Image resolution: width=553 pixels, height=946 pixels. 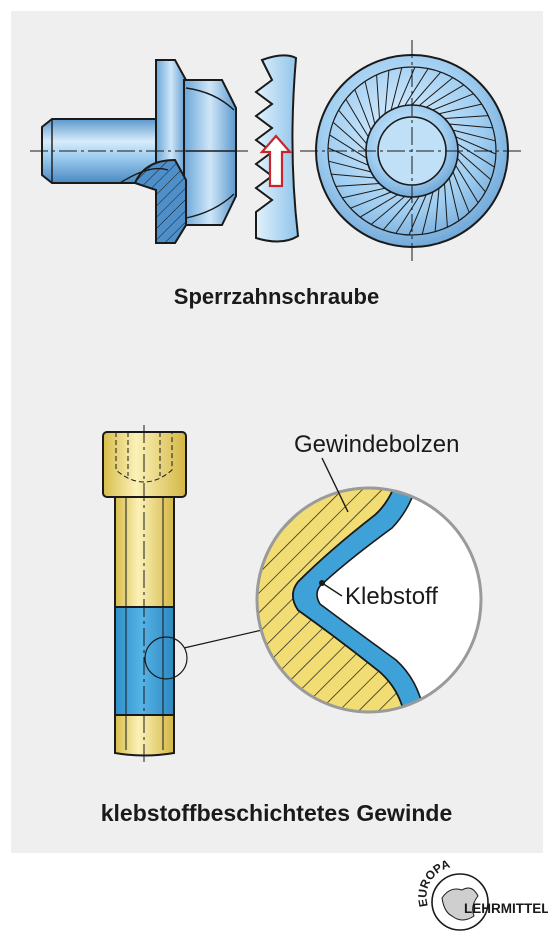 I want to click on caption-locking-screw: Sperrzahnschraube, so click(x=276, y=296).